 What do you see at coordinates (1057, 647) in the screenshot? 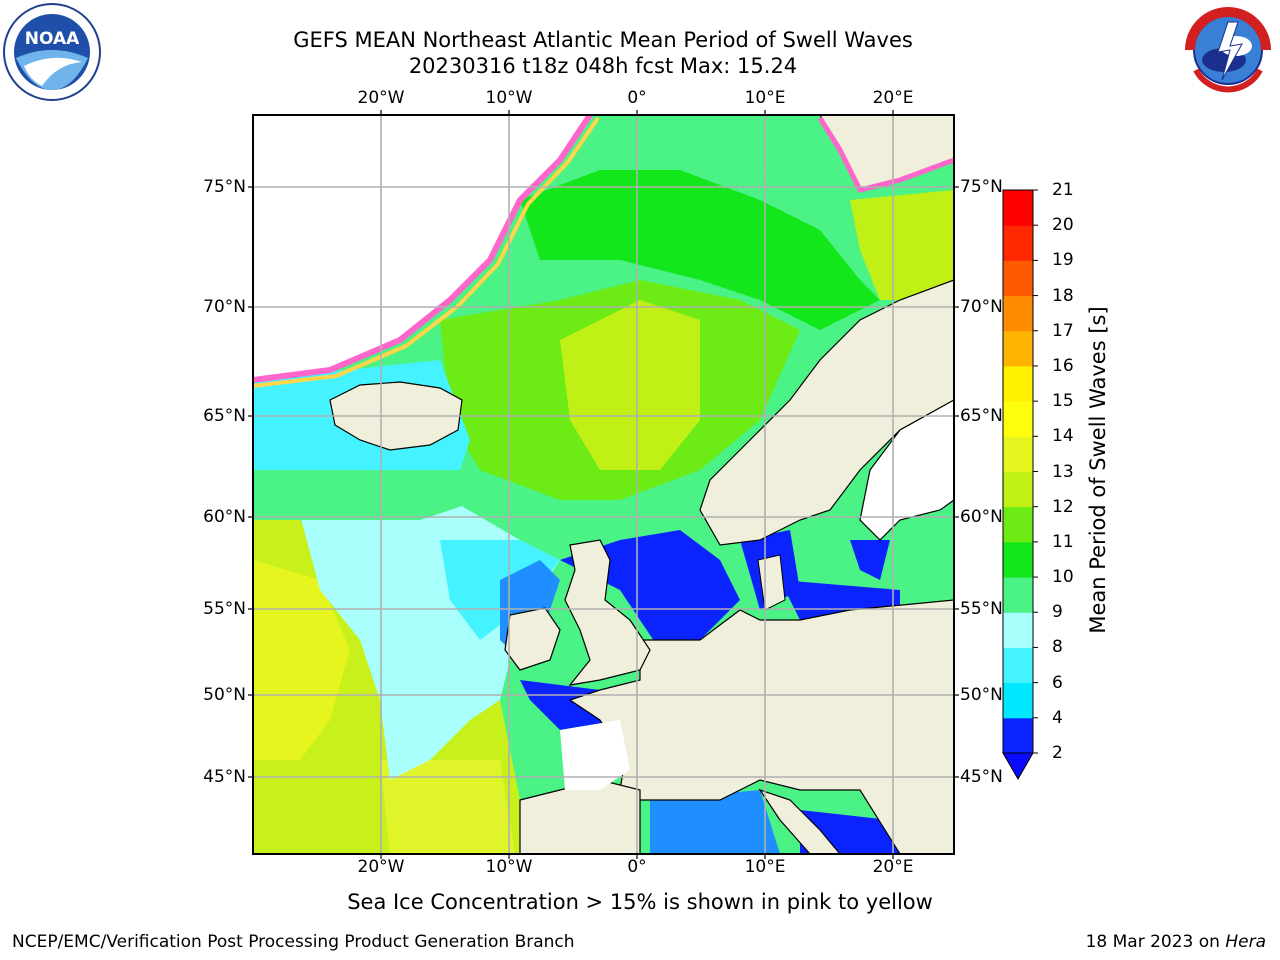
I see `colorbar-tick-label: 8` at bounding box center [1057, 647].